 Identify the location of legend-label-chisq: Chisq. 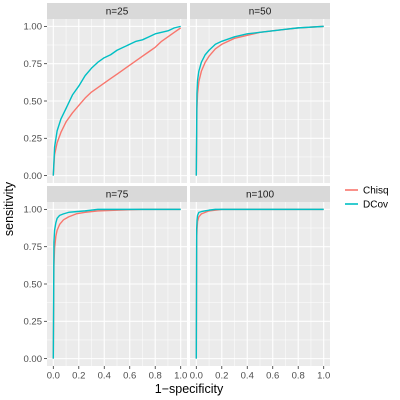
(376, 191).